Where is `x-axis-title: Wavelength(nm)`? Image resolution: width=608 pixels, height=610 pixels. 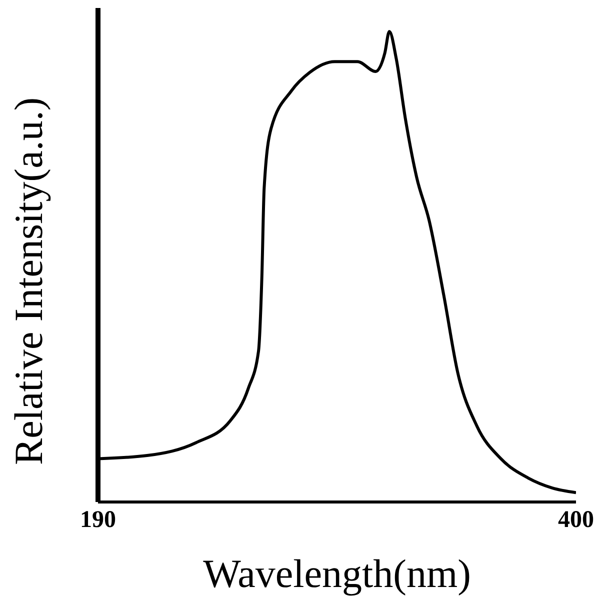 x-axis-title: Wavelength(nm) is located at coordinates (337, 573).